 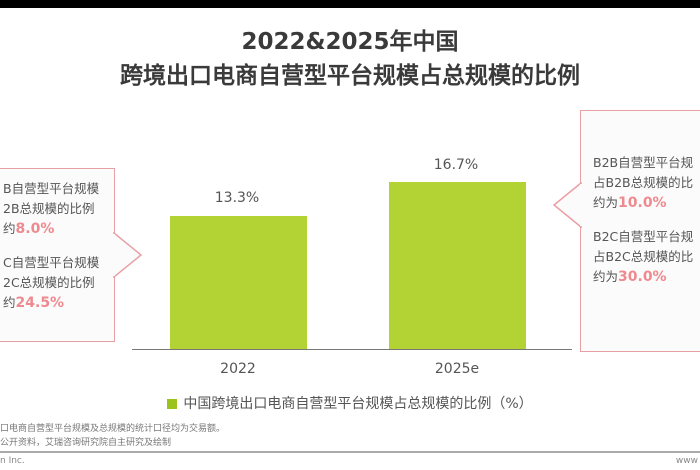 I want to click on footer-divider, so click(x=350, y=452).